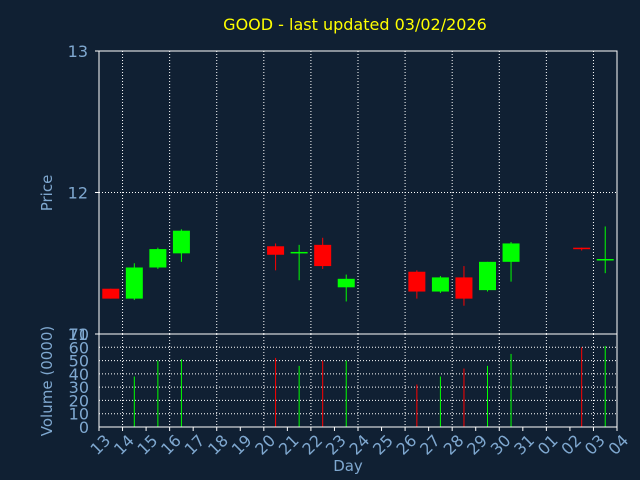  What do you see at coordinates (79, 347) in the screenshot?
I see `volume-tick-label: 60` at bounding box center [79, 347].